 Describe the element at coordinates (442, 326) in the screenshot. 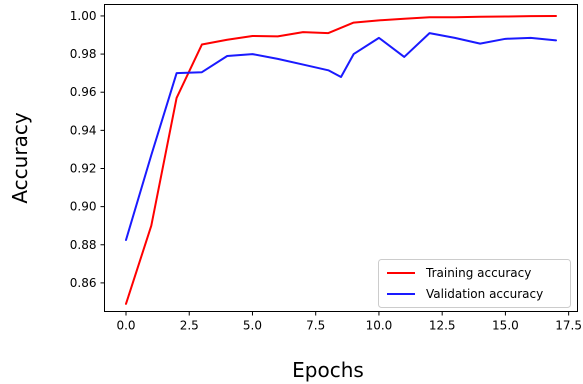

I see `x-tick-label: 12.5` at that location.